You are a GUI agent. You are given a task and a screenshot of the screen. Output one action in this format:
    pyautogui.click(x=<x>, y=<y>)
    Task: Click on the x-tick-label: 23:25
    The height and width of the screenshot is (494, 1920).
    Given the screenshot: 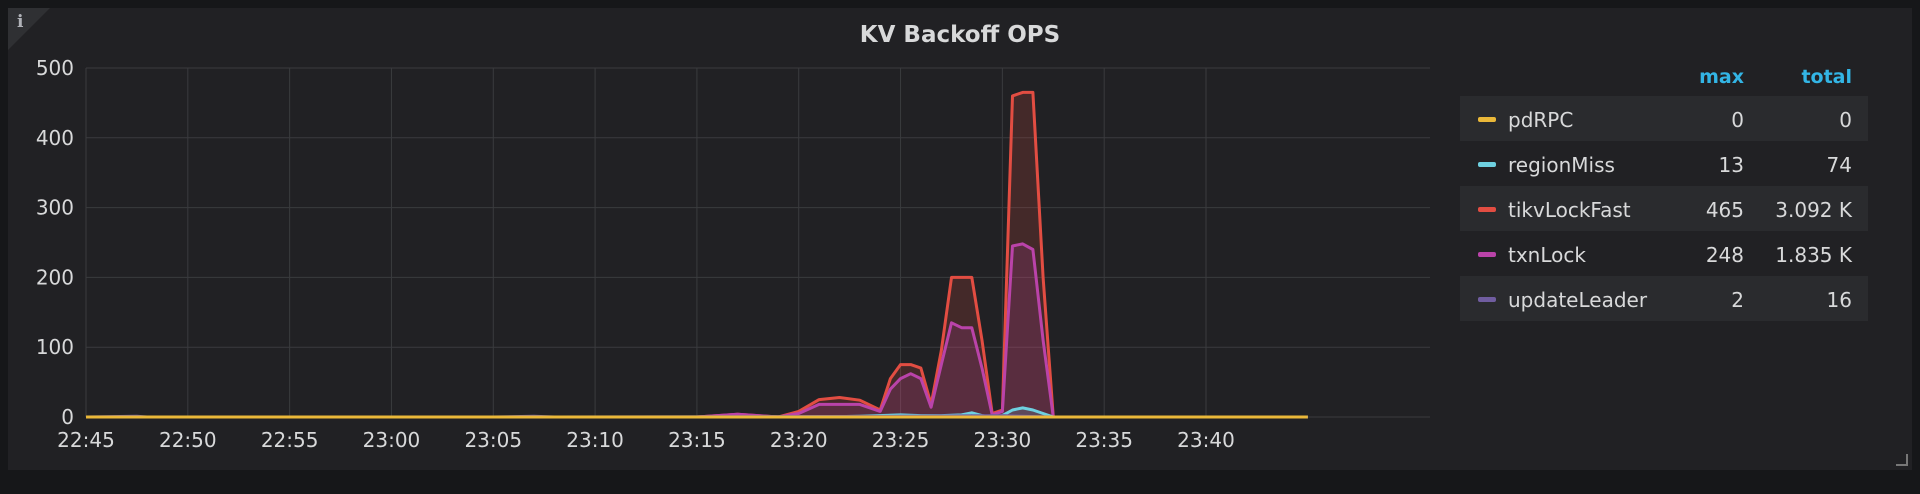 What is the action you would take?
    pyautogui.click(x=901, y=440)
    